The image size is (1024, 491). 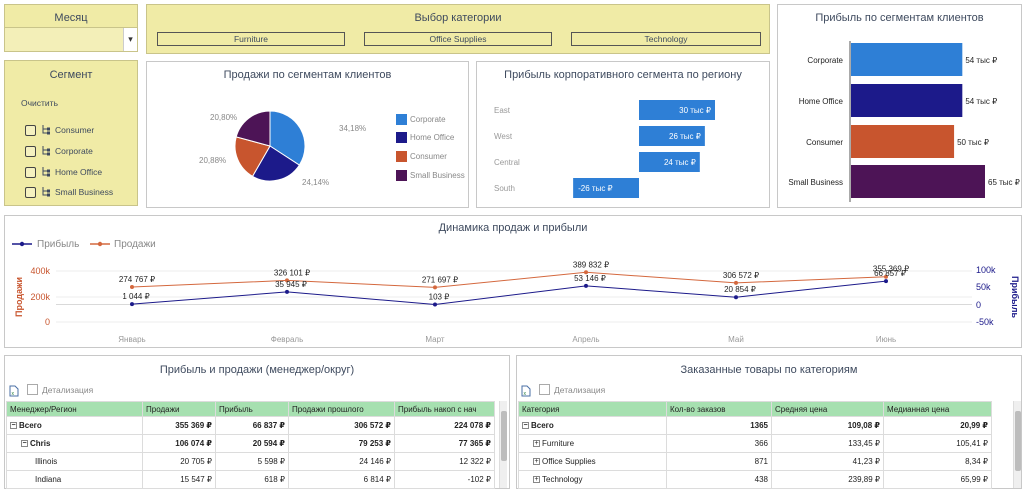 I want to click on cell: 618 ₽, so click(x=252, y=479).